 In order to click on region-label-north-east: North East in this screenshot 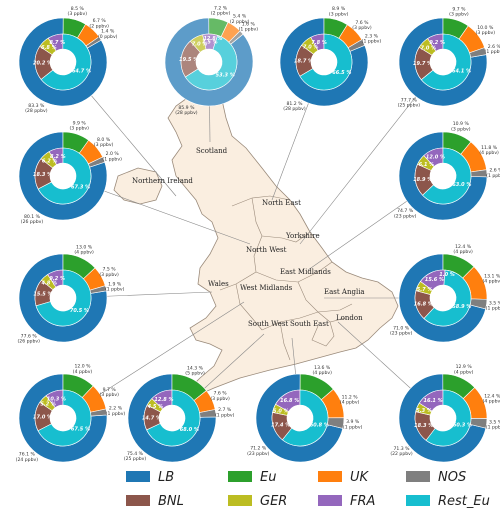, I will do `click(281, 203)`.